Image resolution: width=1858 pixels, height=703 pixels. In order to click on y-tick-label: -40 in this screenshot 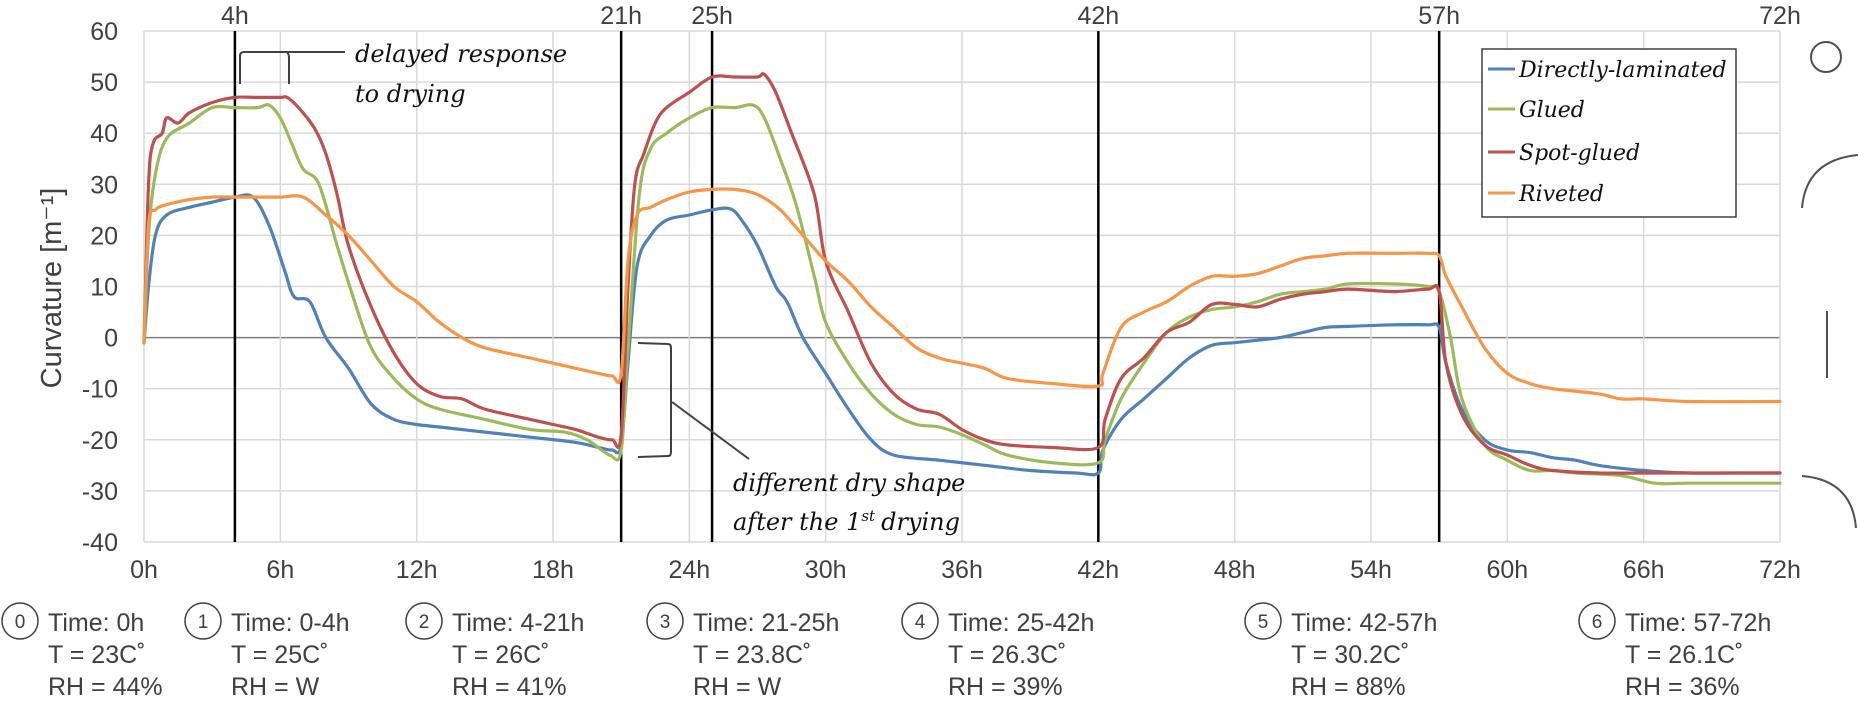, I will do `click(100, 543)`.